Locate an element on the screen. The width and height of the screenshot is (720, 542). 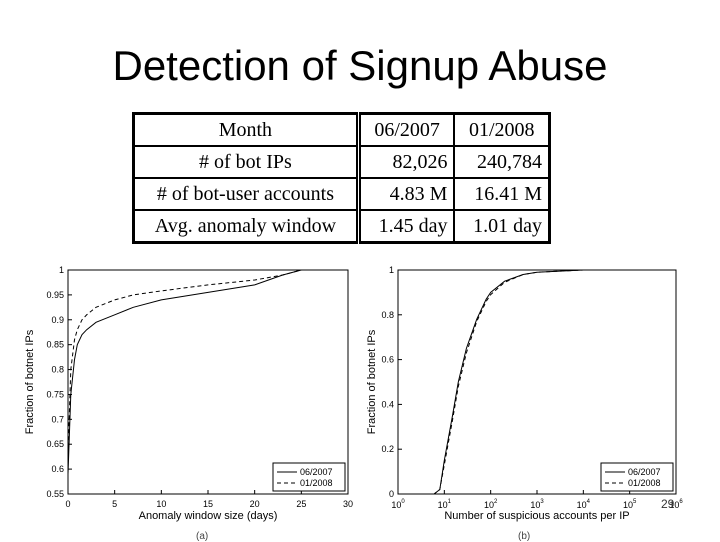
right-xaxis-label: Number of suspicious accounts per IP is located at coordinates (536, 516).